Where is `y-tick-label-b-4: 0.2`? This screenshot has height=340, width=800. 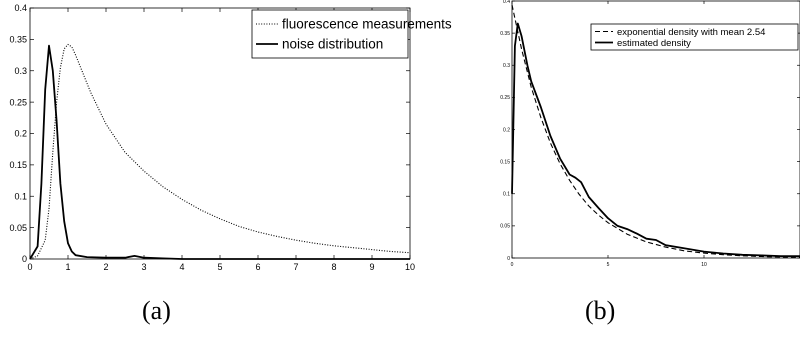 y-tick-label-b-4: 0.2 is located at coordinates (506, 130).